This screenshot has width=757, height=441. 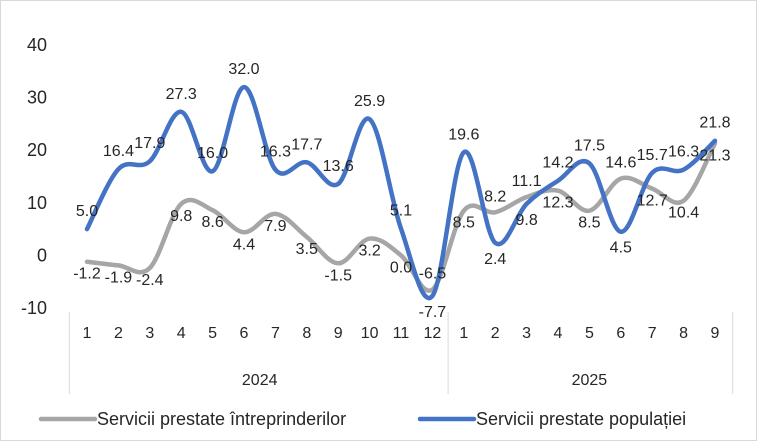 I want to click on data-label-enterprises: 12.3, so click(x=557, y=203).